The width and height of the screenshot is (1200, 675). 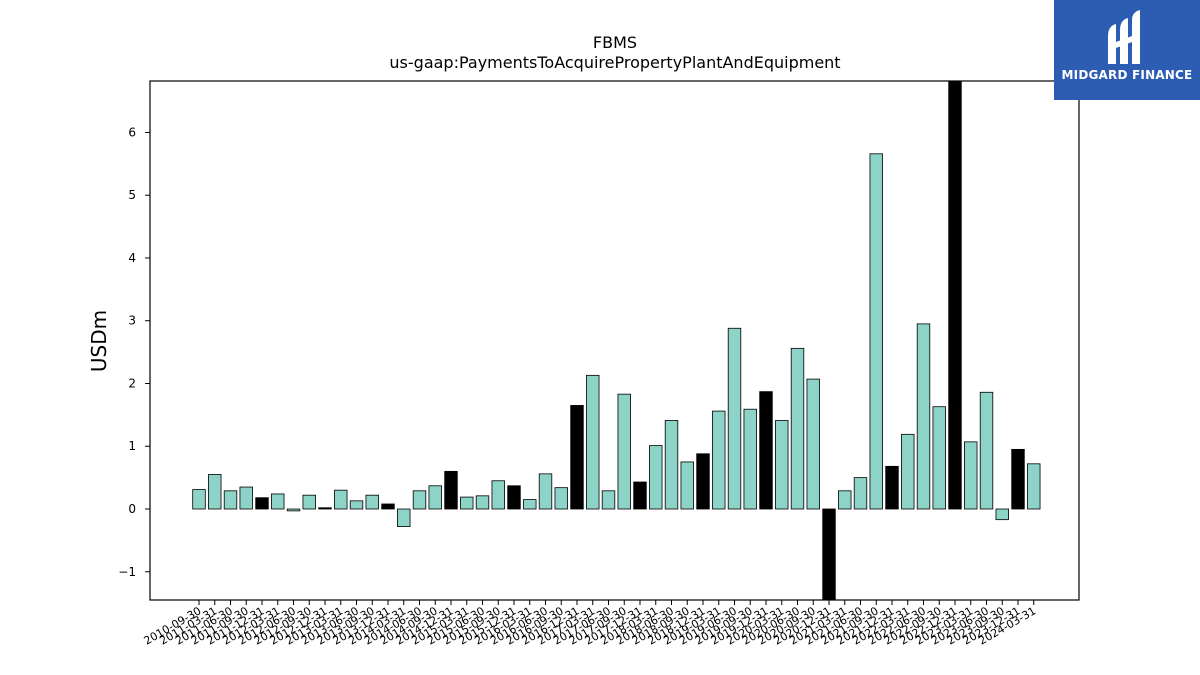 I want to click on brand-logo: MIDGARD FINANCE, so click(x=1127, y=50).